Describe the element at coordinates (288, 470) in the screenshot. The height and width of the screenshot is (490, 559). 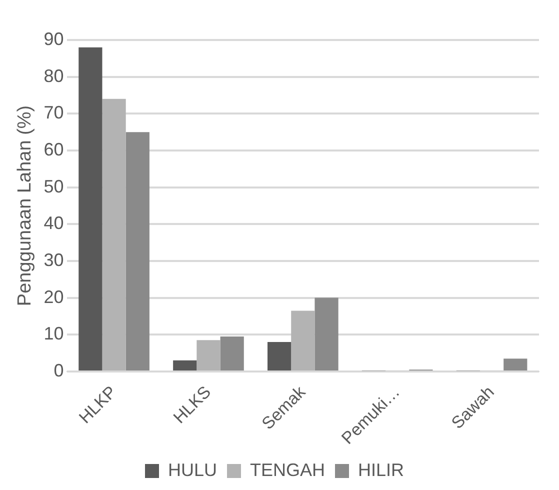
I see `legend-label: TENGAH` at that location.